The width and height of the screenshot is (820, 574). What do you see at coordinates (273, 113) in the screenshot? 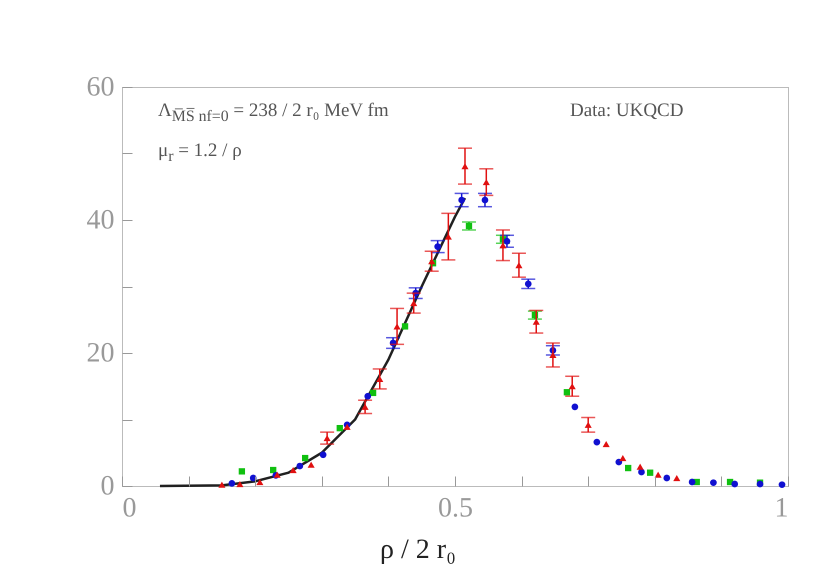
I see `annotation: Λ$_{M̅S̅ nf=0}$ = 238 / 2 r₀ MeV fm` at bounding box center [273, 113].